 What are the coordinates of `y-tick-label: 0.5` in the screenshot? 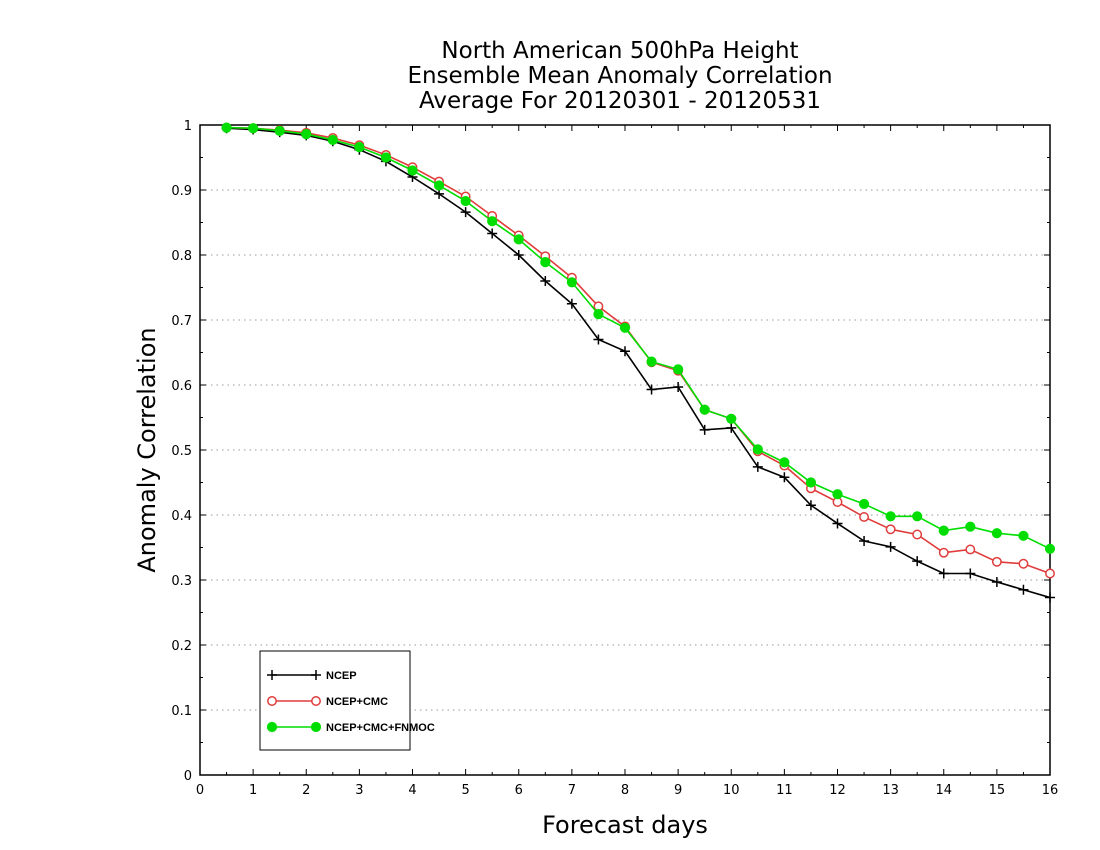 It's located at (181, 451).